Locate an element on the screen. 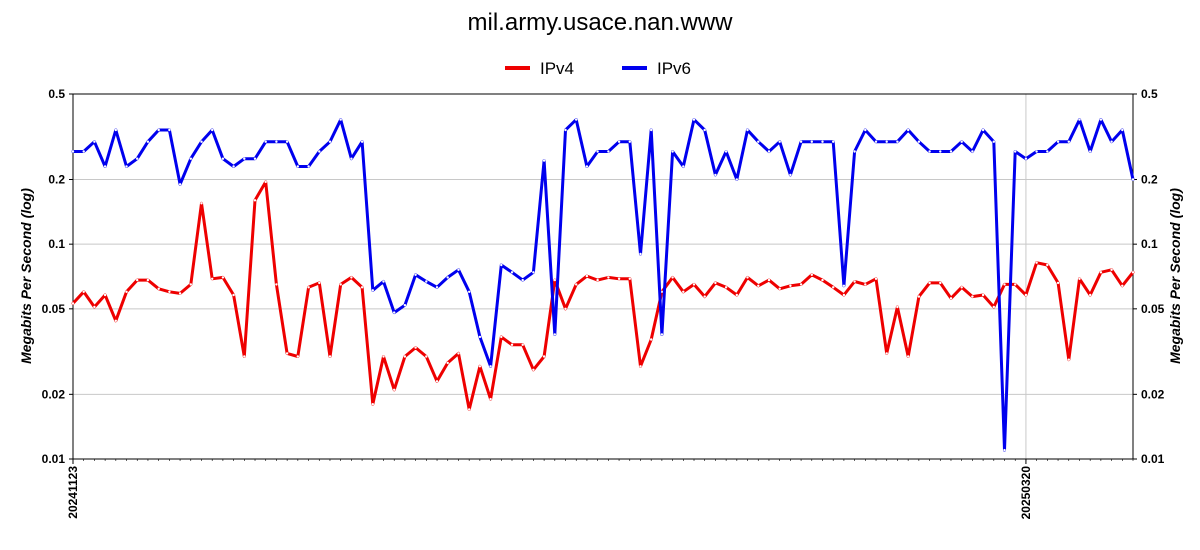 This screenshot has width=1200, height=550. y-tick-label-right: 0.5 is located at coordinates (1149, 94).